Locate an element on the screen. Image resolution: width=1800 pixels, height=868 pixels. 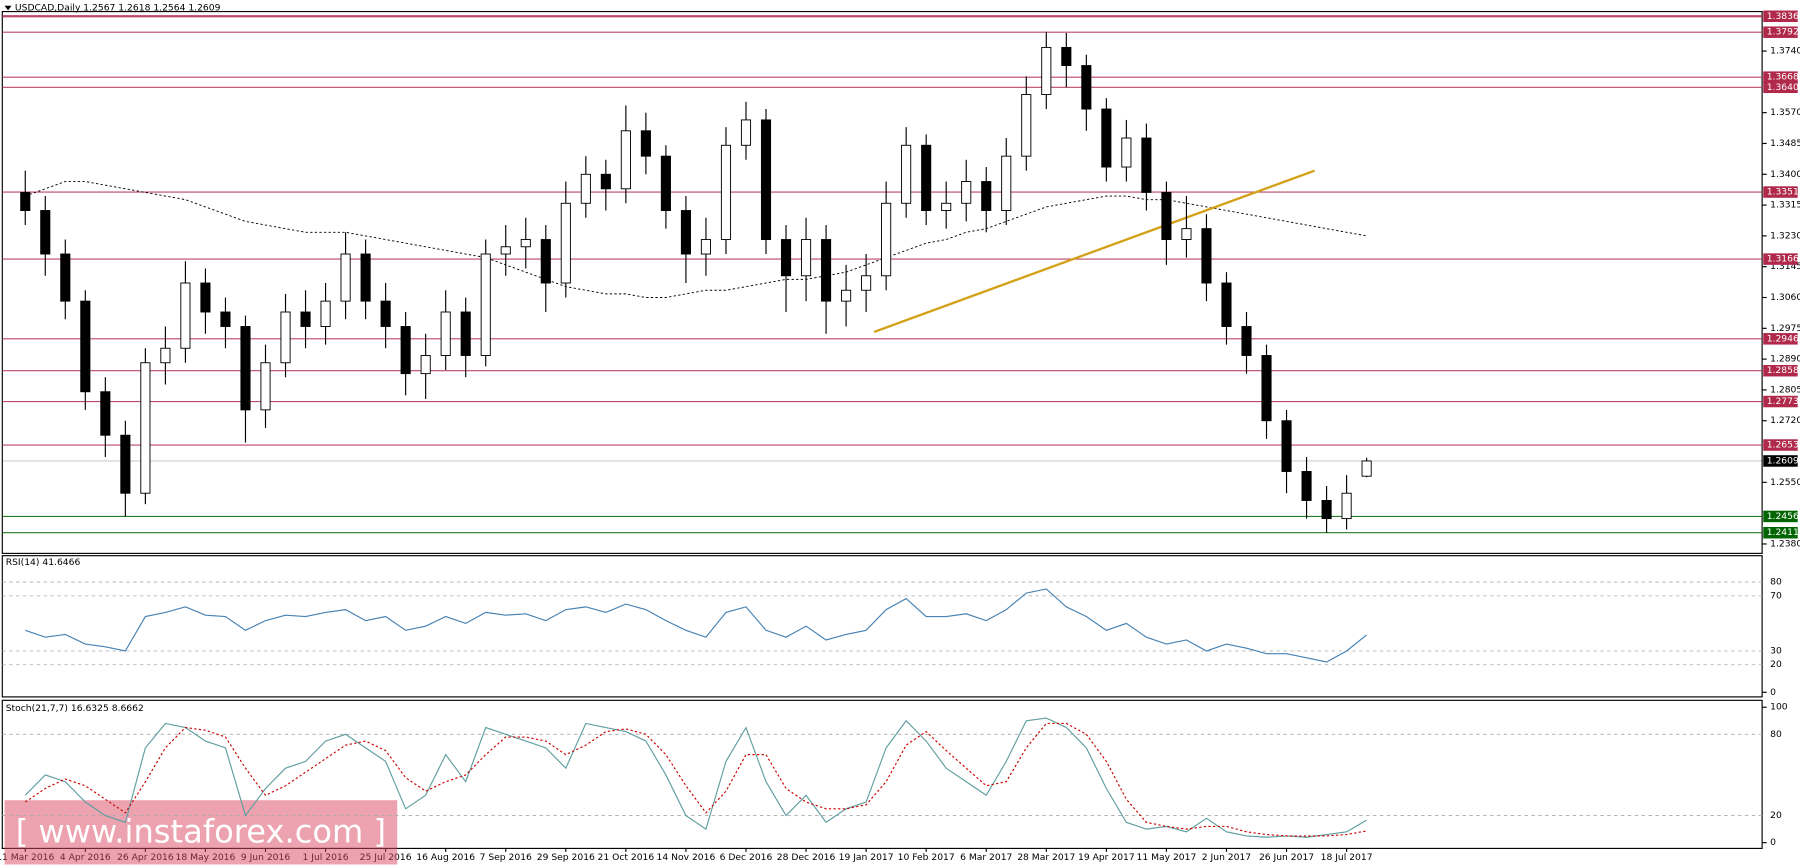
y-tick-label: 1.2550 is located at coordinates (1785, 482).